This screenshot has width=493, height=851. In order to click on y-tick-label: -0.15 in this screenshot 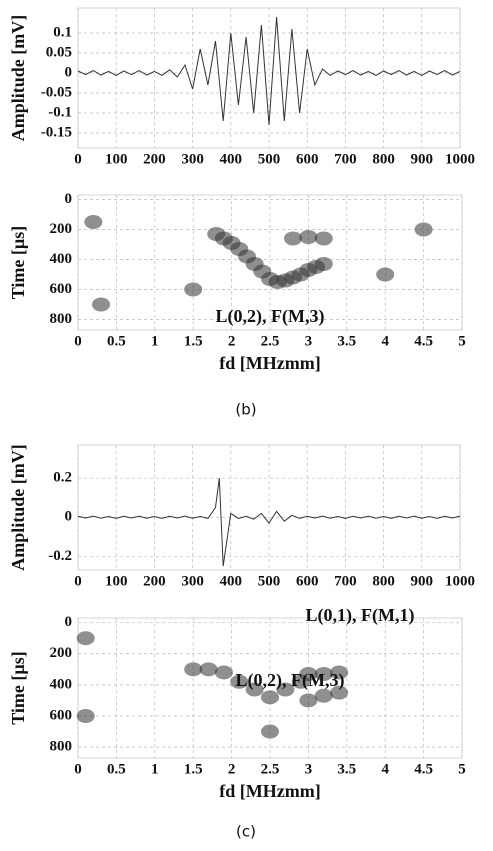, I will do `click(56, 132)`.